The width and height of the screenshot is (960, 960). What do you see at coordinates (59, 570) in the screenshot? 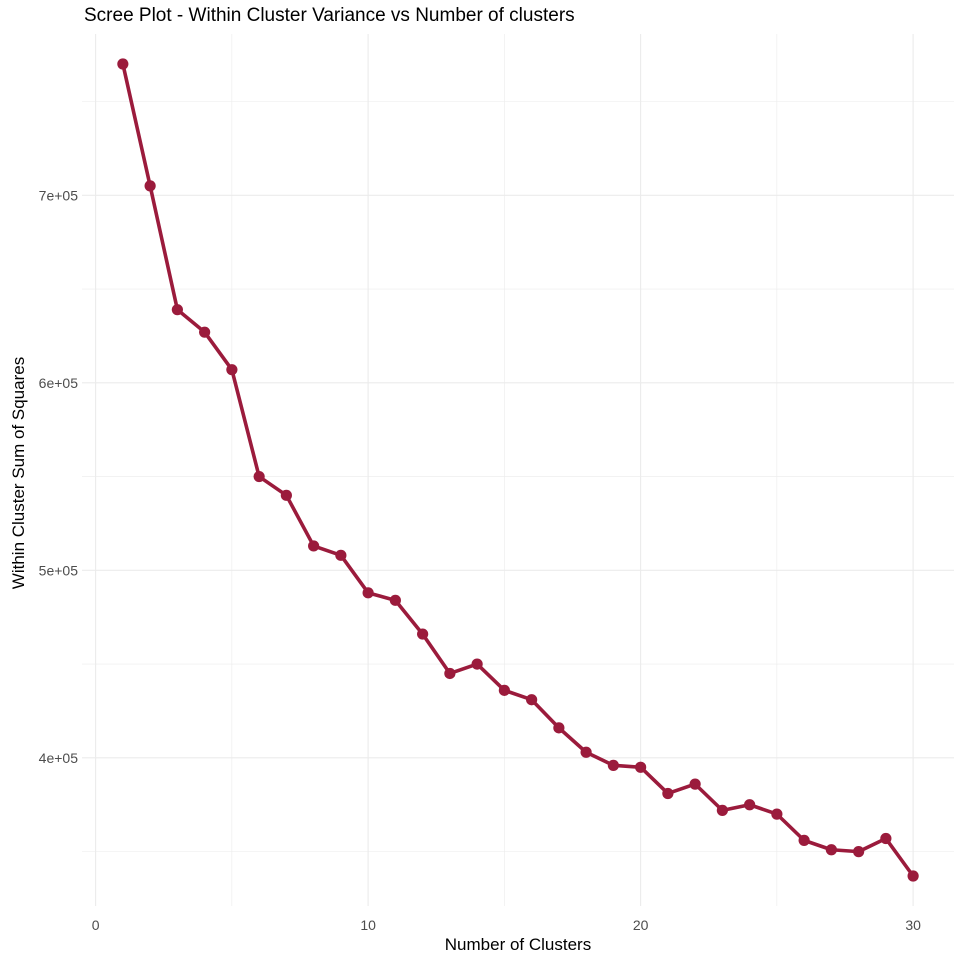
I see `y-tick-label: 5e+05` at bounding box center [59, 570].